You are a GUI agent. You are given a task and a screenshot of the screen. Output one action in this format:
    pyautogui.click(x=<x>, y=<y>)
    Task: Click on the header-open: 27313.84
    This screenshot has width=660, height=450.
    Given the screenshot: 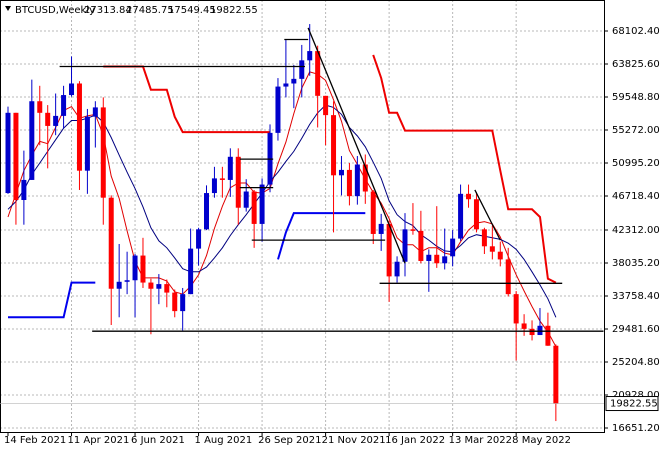 What is the action you would take?
    pyautogui.click(x=108, y=10)
    